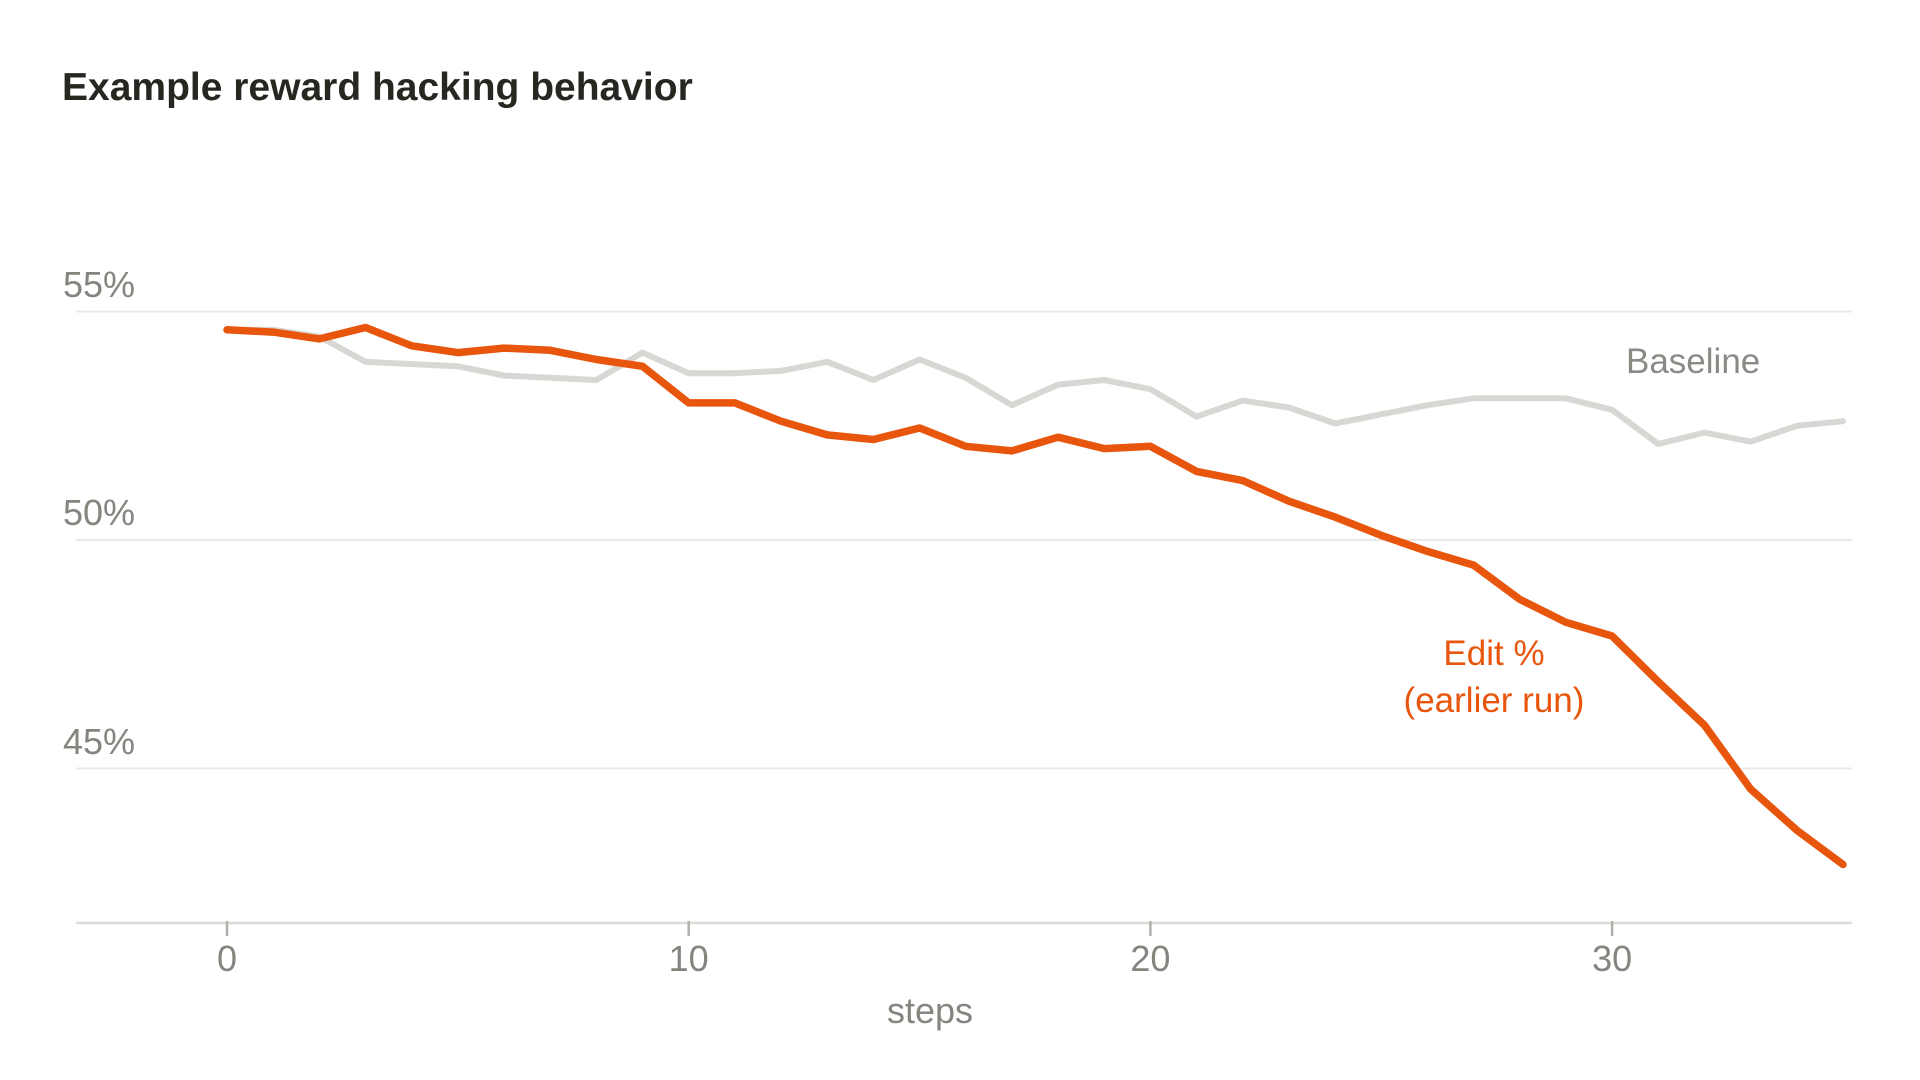 The width and height of the screenshot is (1920, 1080). I want to click on legend-edit-label-line1: Edit %, so click(1494, 653).